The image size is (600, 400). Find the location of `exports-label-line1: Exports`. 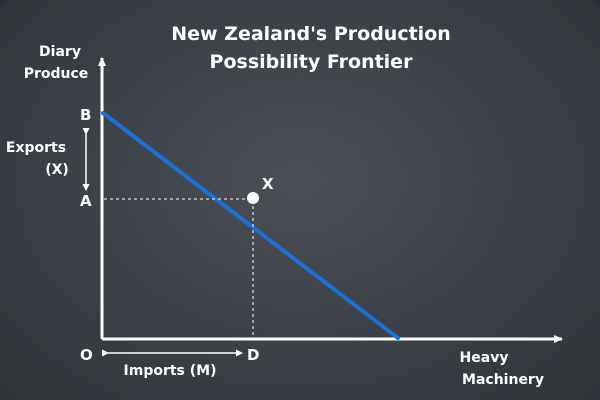

exports-label-line1: Exports is located at coordinates (36, 148).